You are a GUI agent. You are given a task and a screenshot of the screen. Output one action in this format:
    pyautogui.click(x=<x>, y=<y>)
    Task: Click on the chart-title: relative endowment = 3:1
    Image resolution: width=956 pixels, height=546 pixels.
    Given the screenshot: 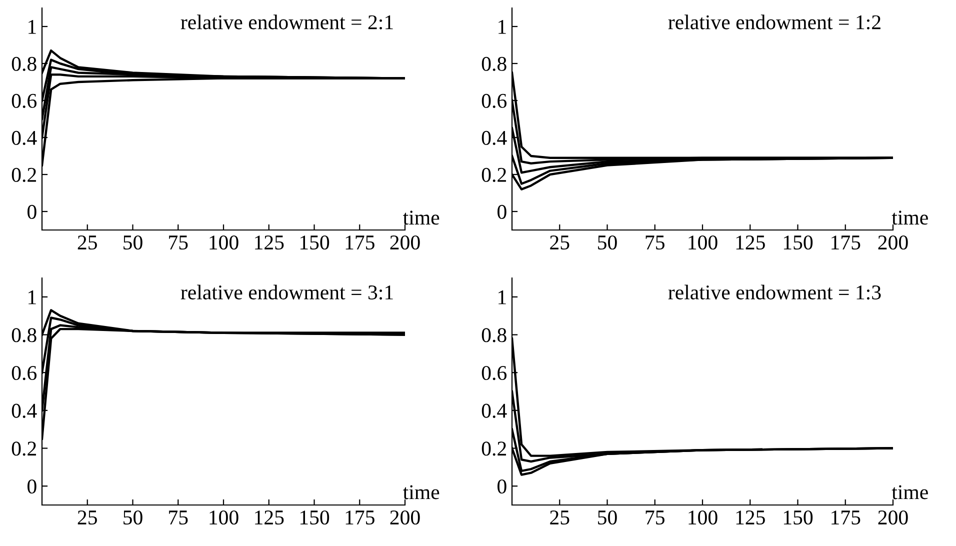 What is the action you would take?
    pyautogui.click(x=286, y=292)
    